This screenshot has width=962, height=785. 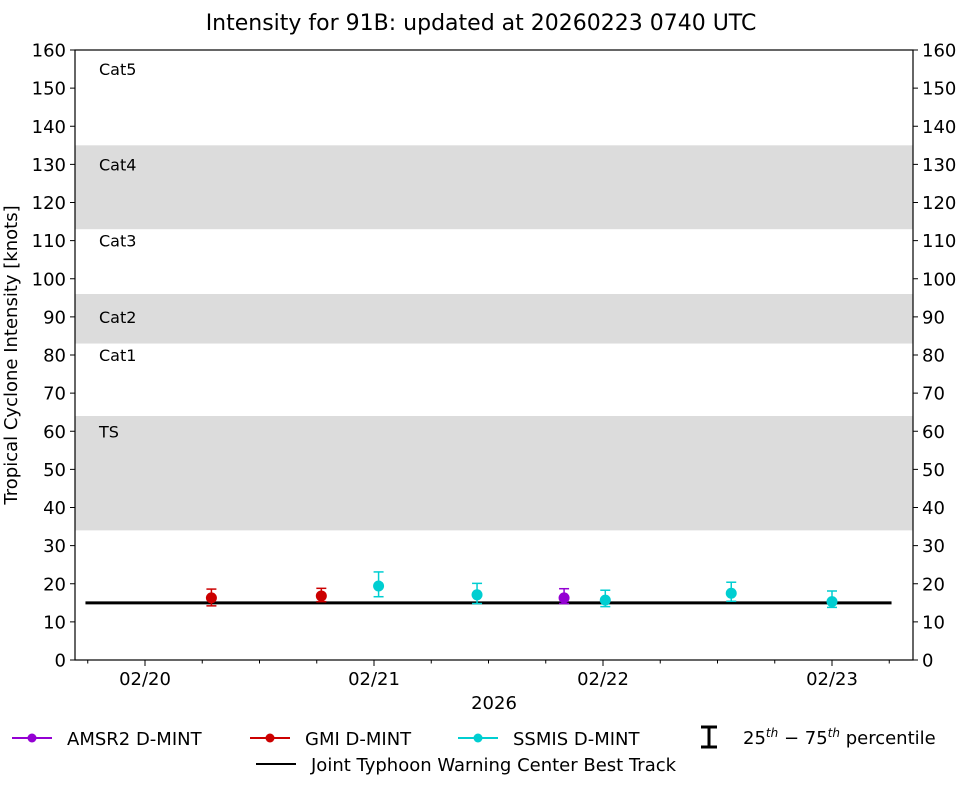 What do you see at coordinates (117, 317) in the screenshot?
I see `band-label-cat2: Cat2` at bounding box center [117, 317].